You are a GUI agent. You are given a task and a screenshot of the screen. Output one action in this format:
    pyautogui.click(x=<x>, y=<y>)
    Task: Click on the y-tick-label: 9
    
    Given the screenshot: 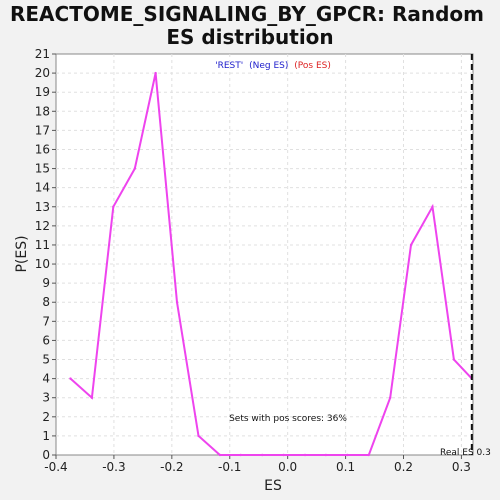 What is the action you would take?
    pyautogui.click(x=46, y=283)
    